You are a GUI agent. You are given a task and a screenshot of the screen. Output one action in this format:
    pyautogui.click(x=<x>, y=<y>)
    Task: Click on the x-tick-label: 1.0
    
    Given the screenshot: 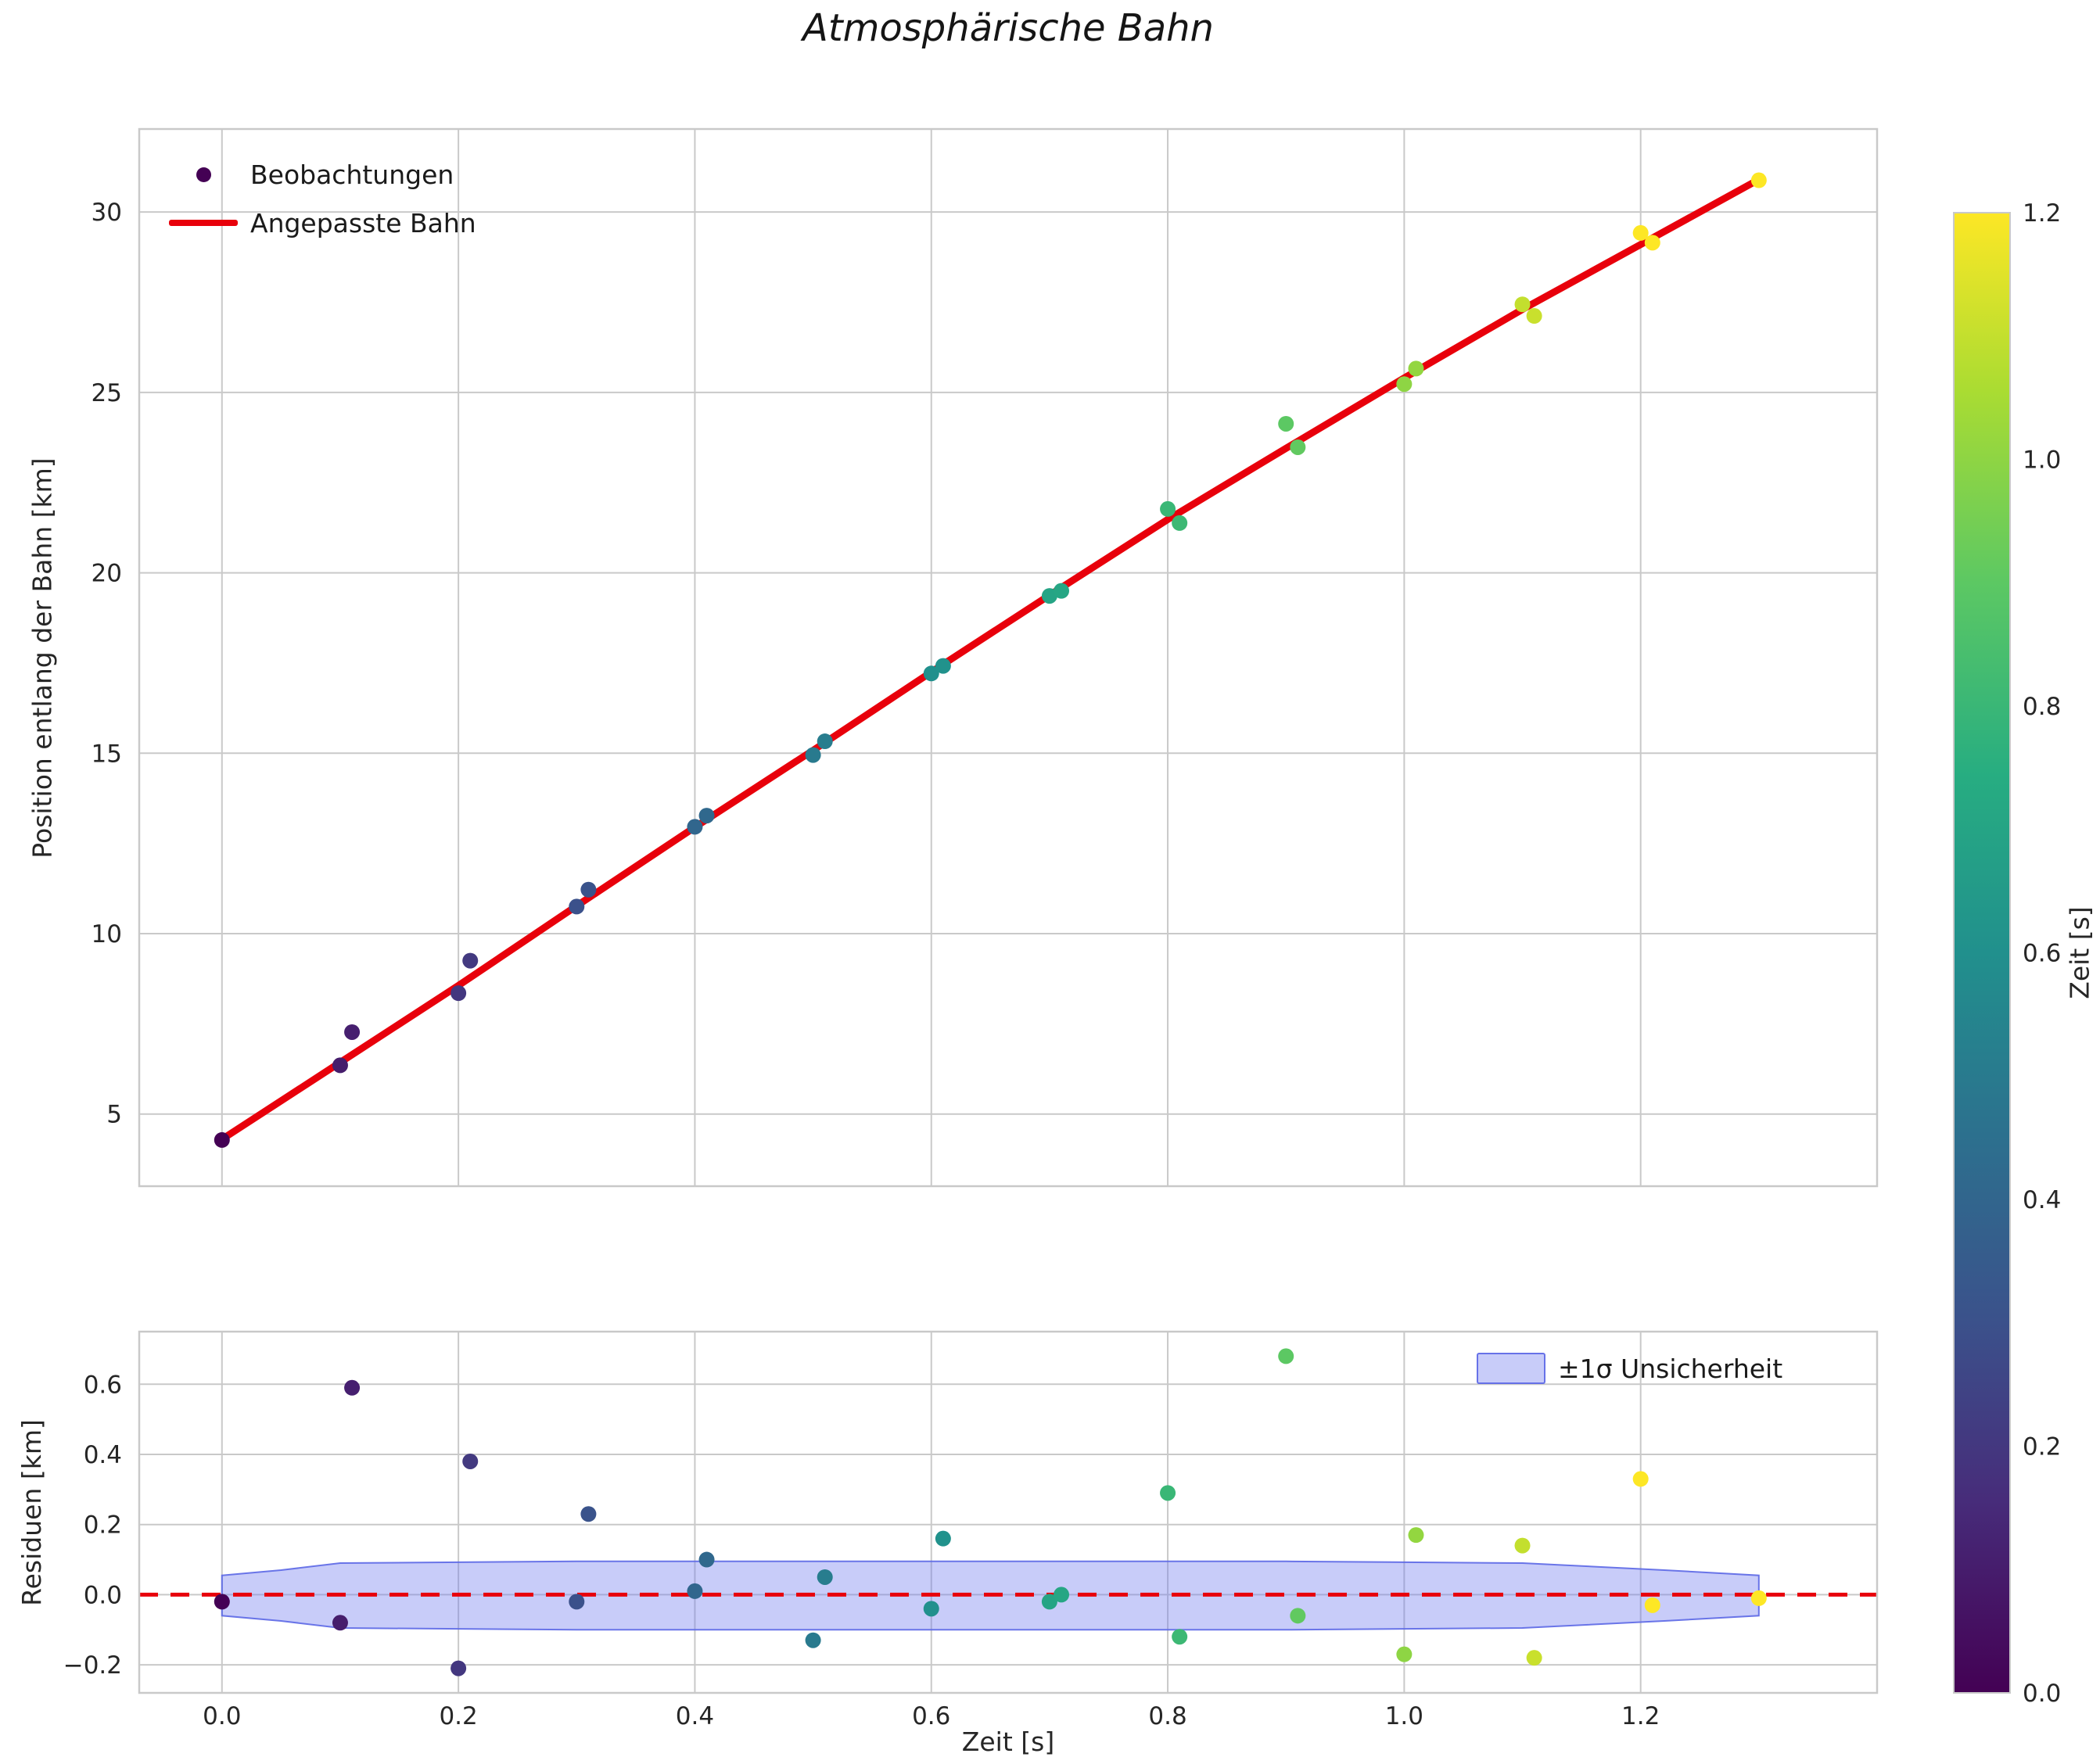 What is the action you would take?
    pyautogui.click(x=1404, y=1716)
    